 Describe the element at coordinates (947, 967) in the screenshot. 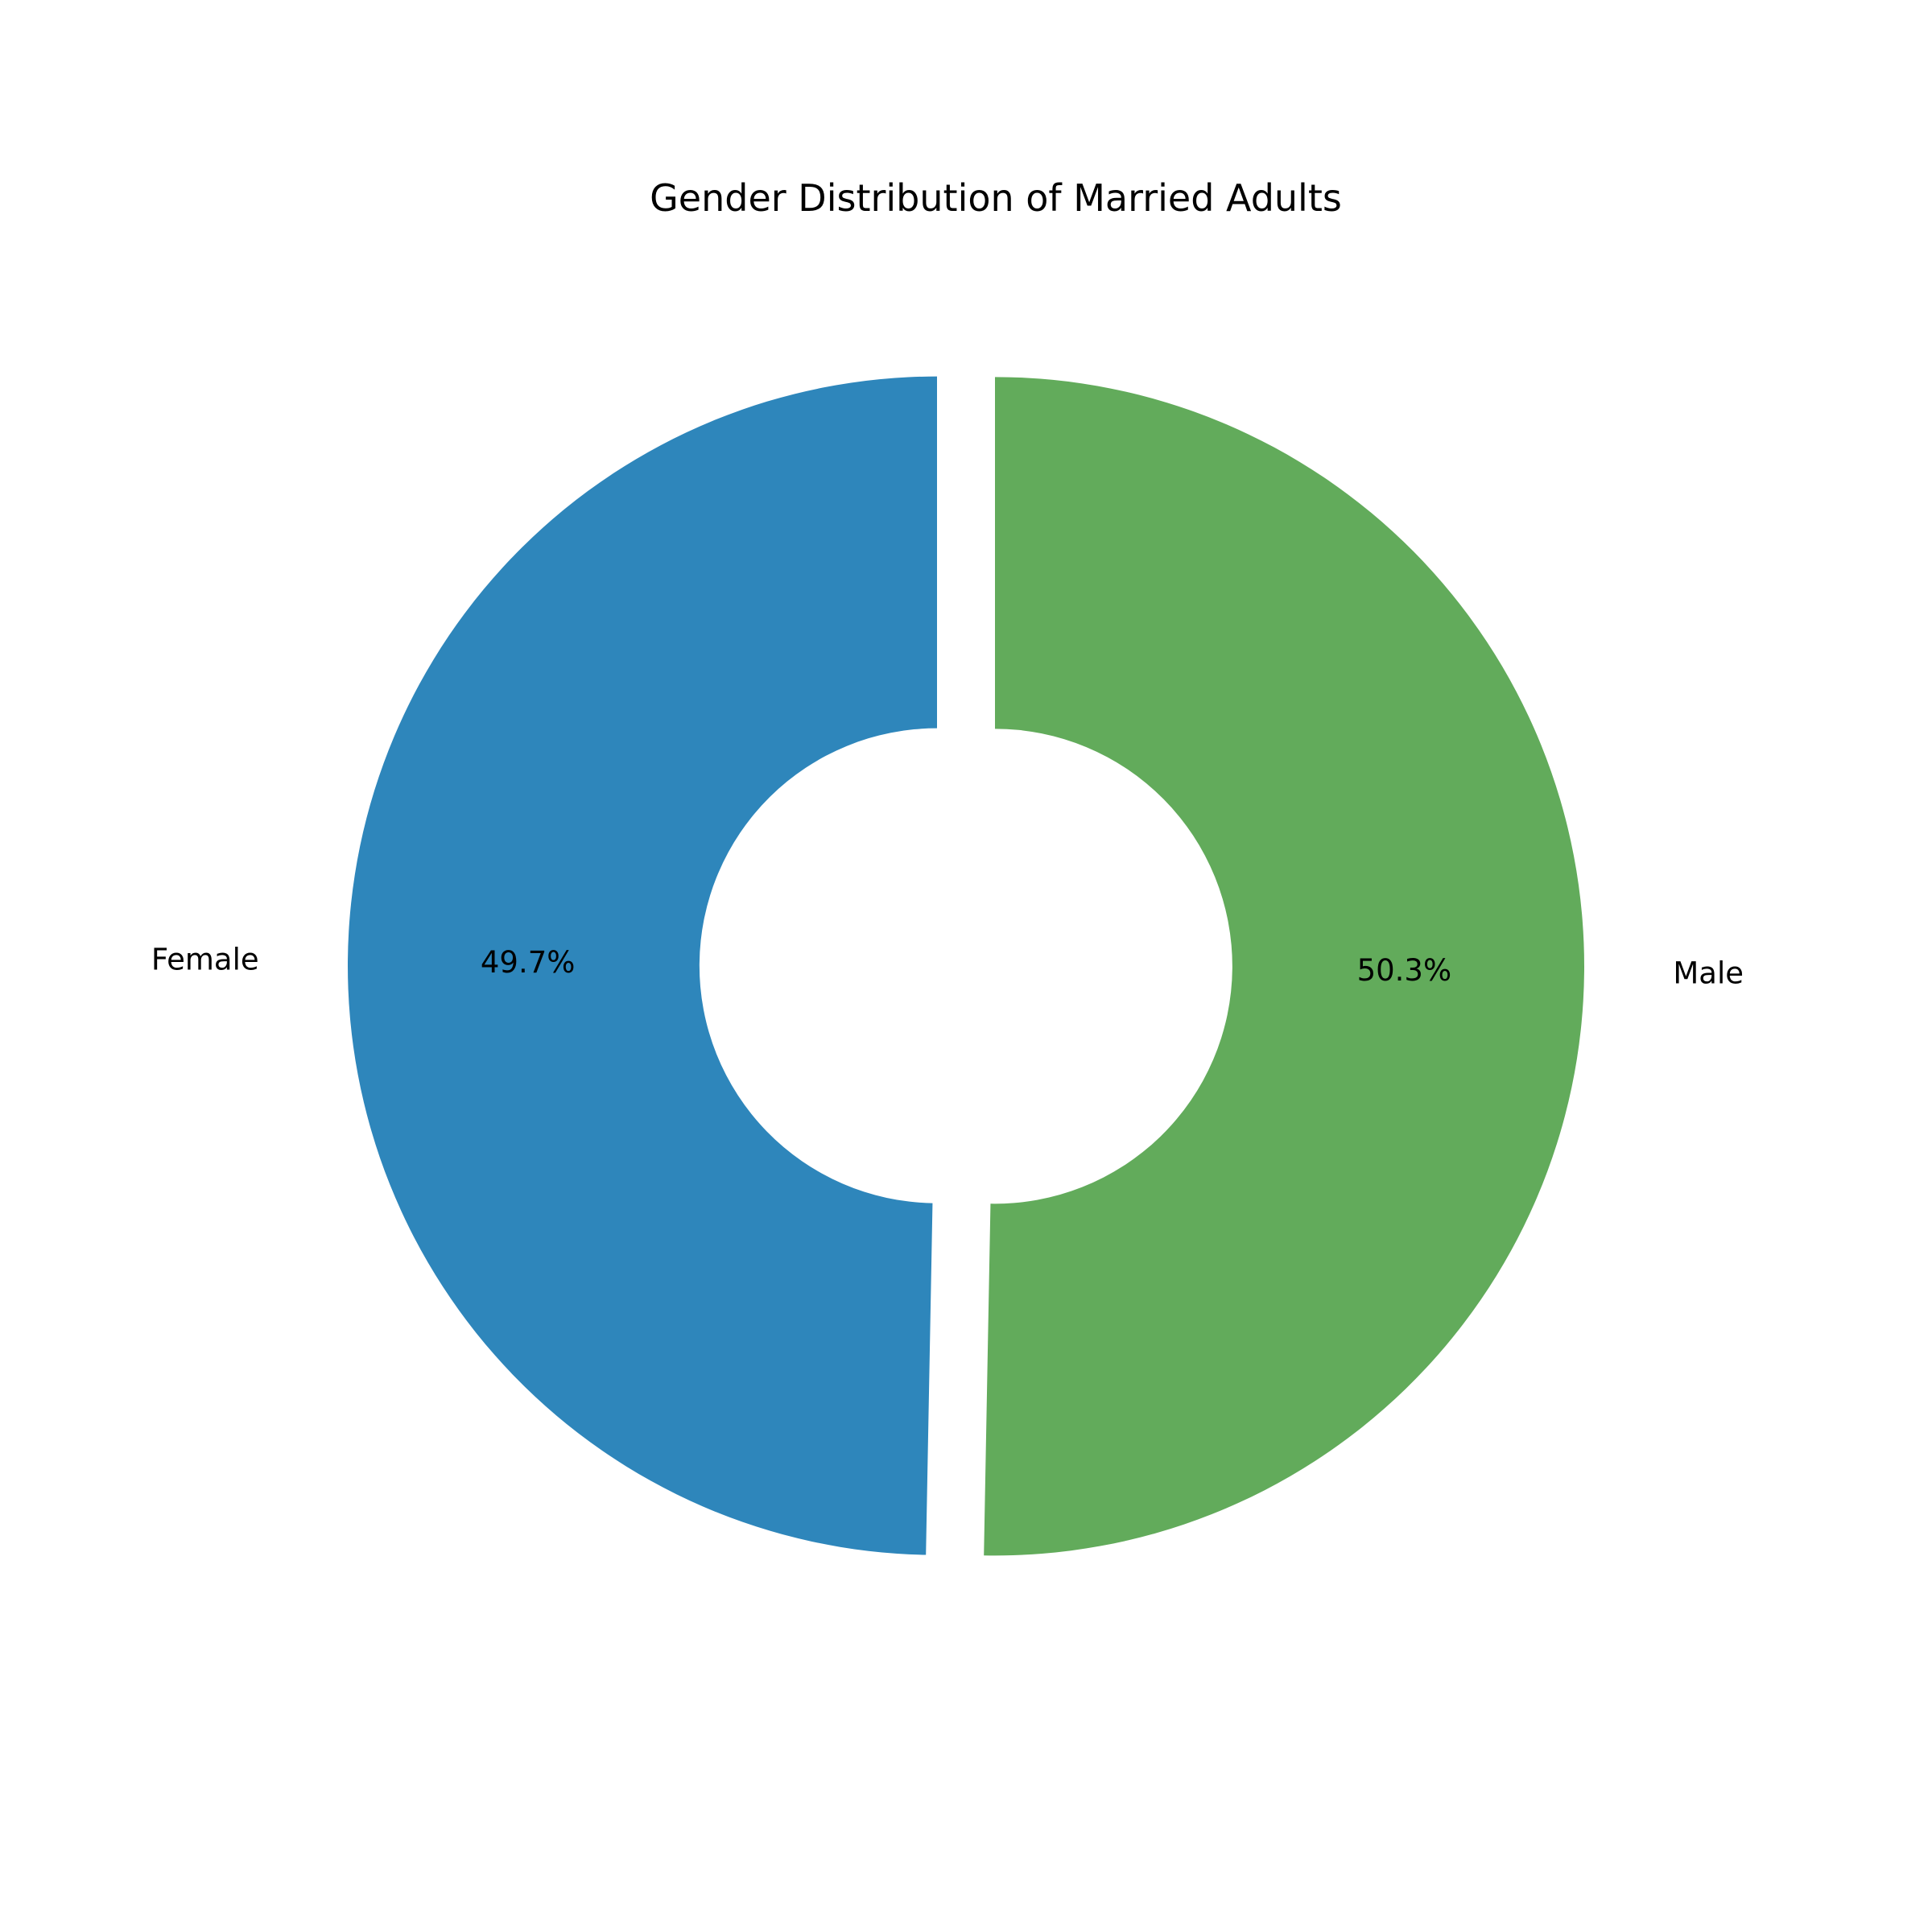

I see `labels-group: Female 49.7% Male 50.3%` at that location.